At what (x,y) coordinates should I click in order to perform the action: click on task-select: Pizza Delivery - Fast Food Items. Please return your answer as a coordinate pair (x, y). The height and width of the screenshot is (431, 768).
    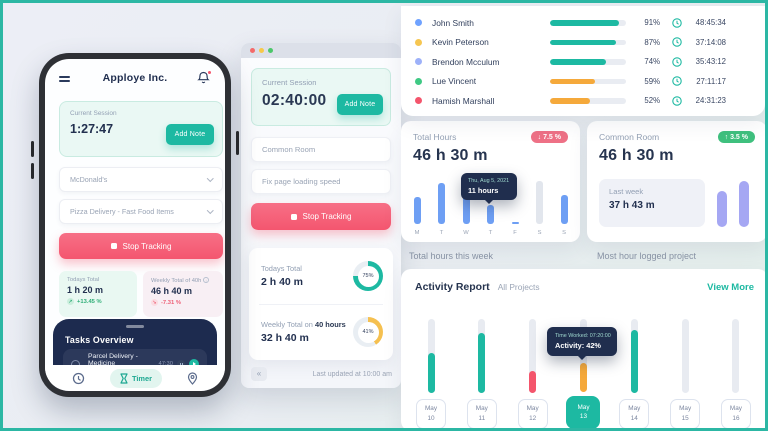
    Looking at the image, I should click on (141, 211).